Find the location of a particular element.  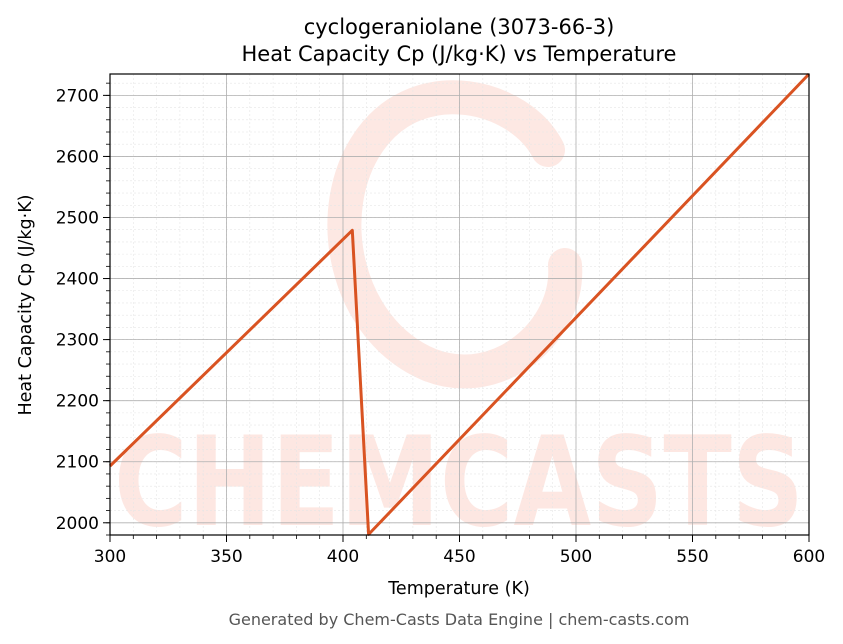

y-axis-label: Heat Capacity Cp (J/kg·K) is located at coordinates (26, 305).